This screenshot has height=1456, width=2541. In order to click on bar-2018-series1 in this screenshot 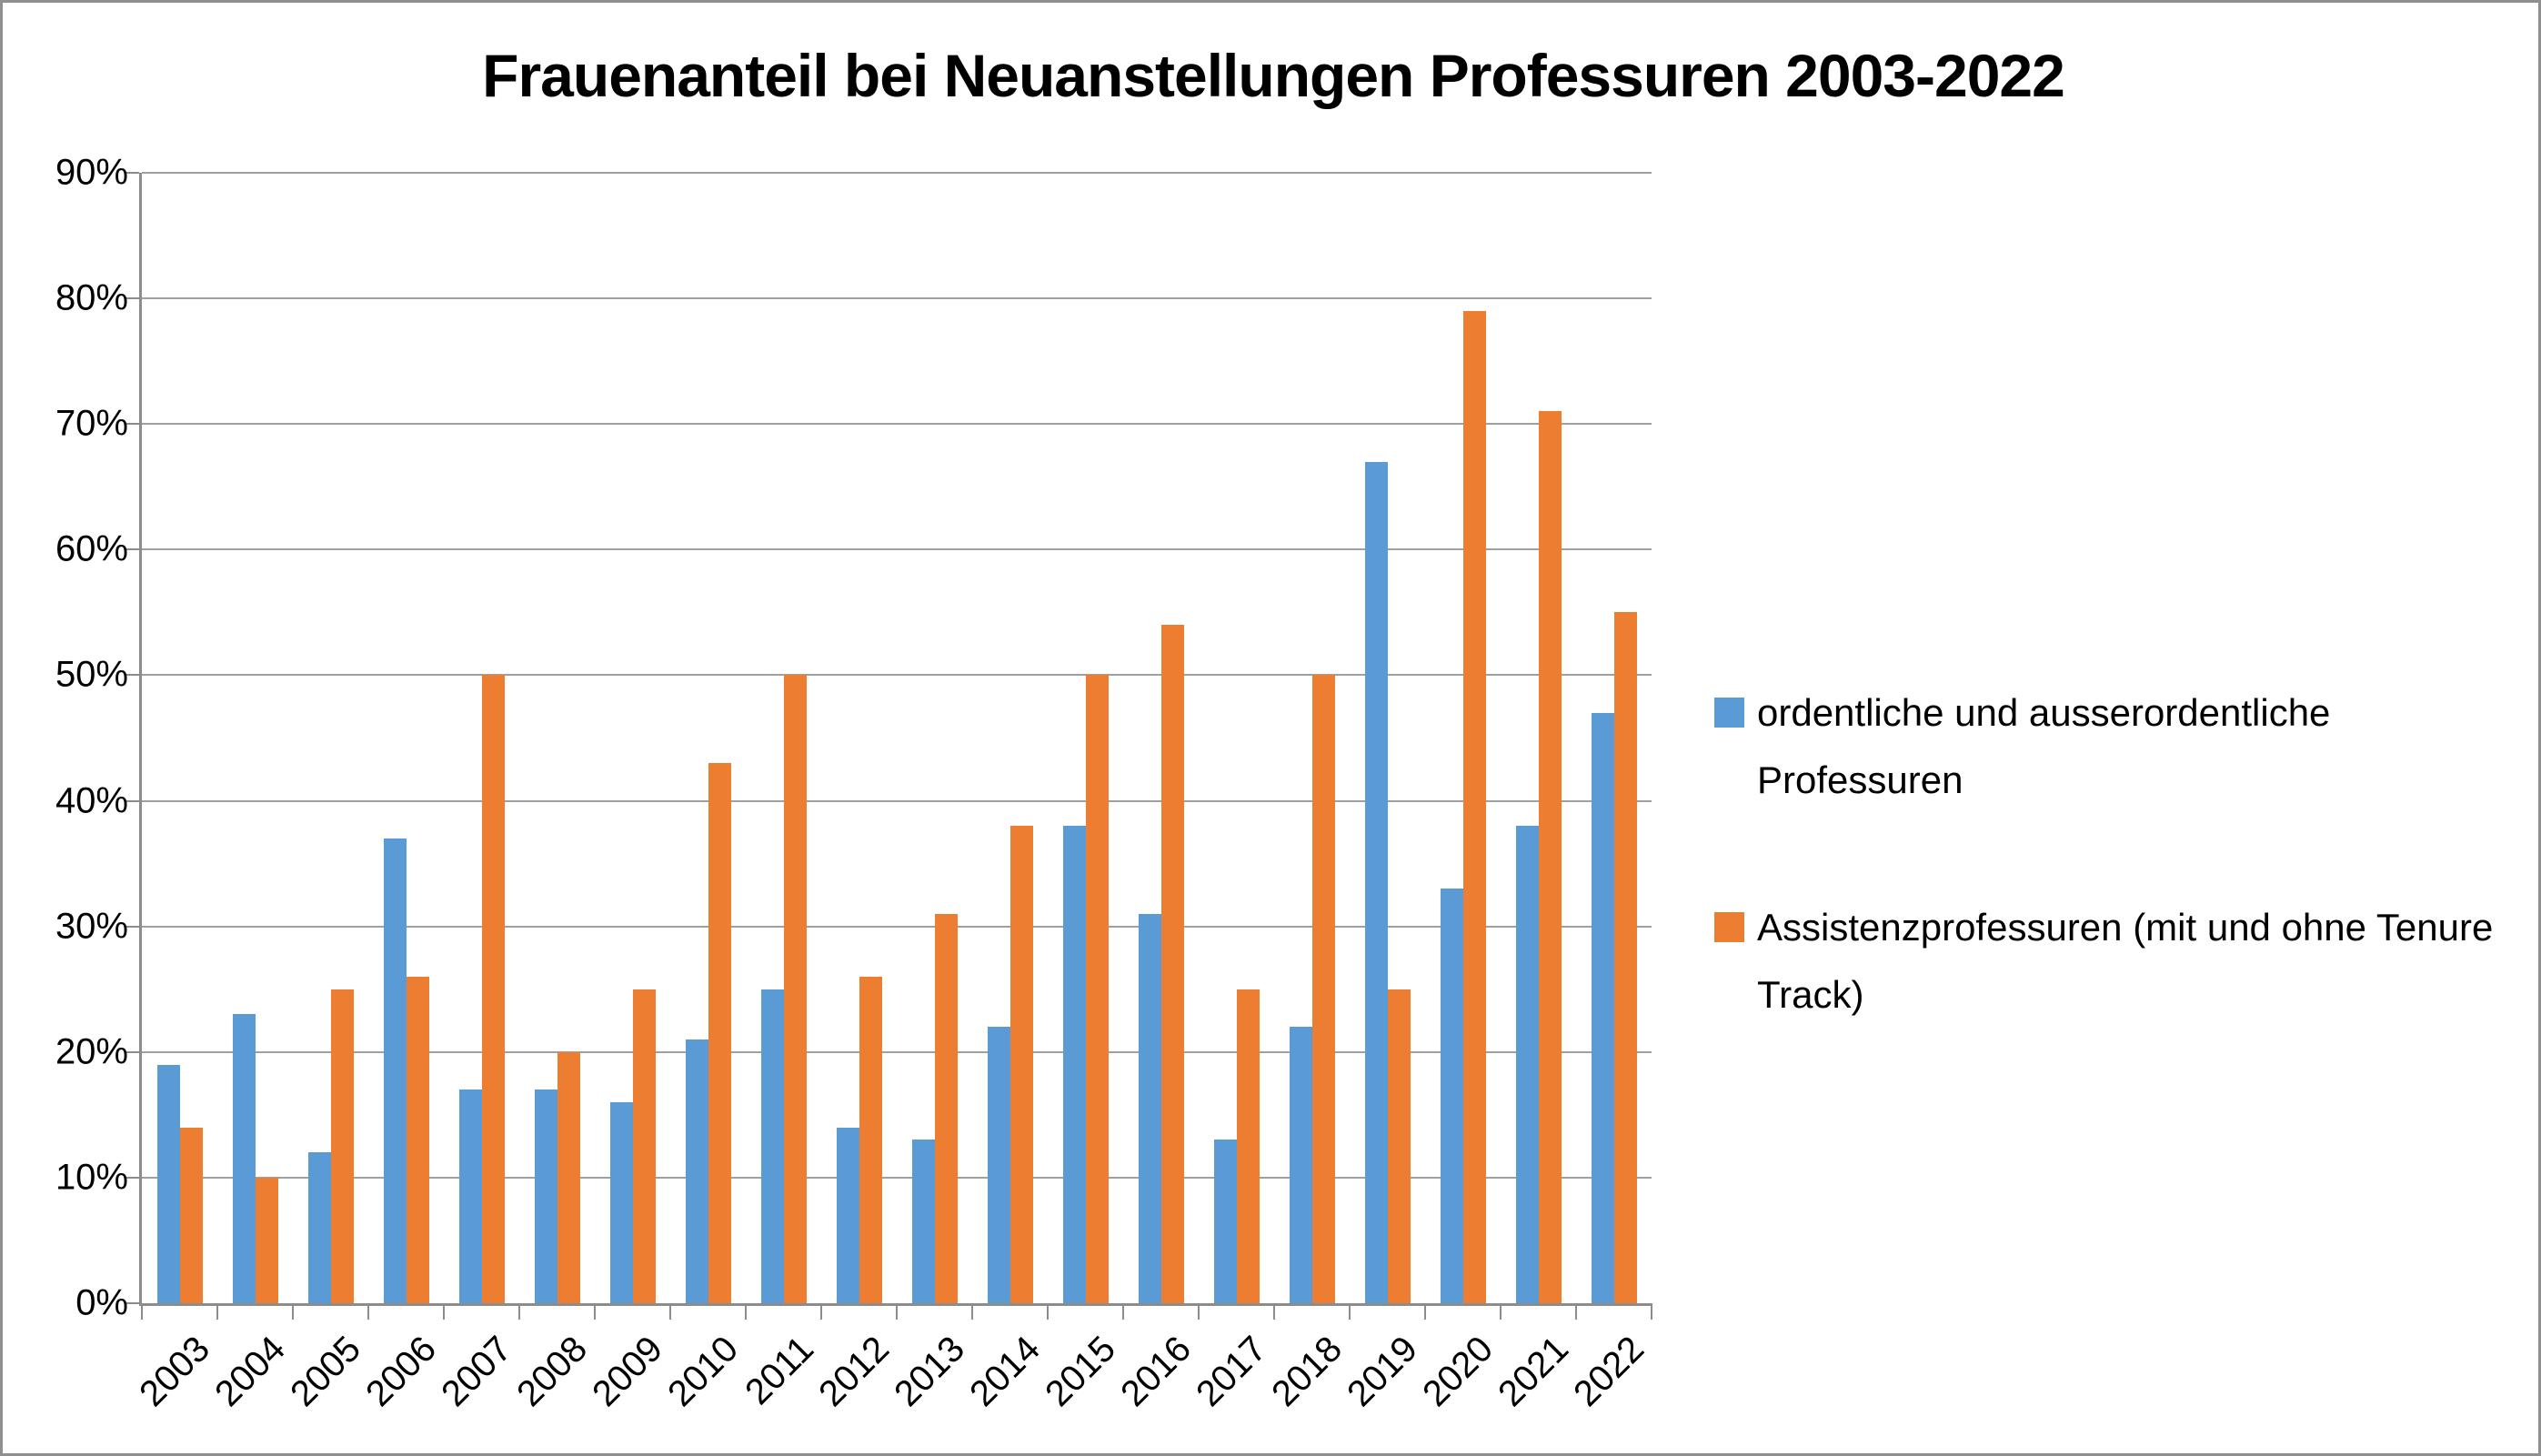, I will do `click(1300, 1165)`.